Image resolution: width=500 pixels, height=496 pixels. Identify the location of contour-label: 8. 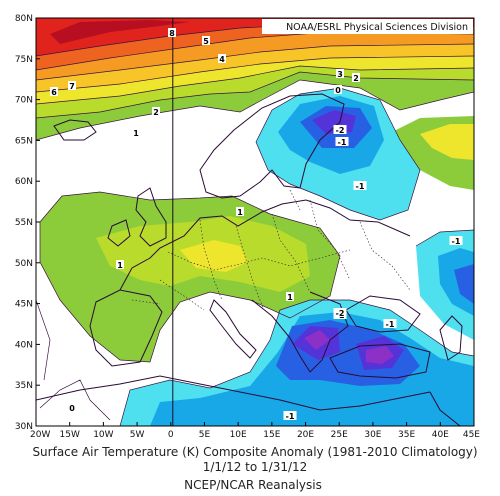
(172, 33).